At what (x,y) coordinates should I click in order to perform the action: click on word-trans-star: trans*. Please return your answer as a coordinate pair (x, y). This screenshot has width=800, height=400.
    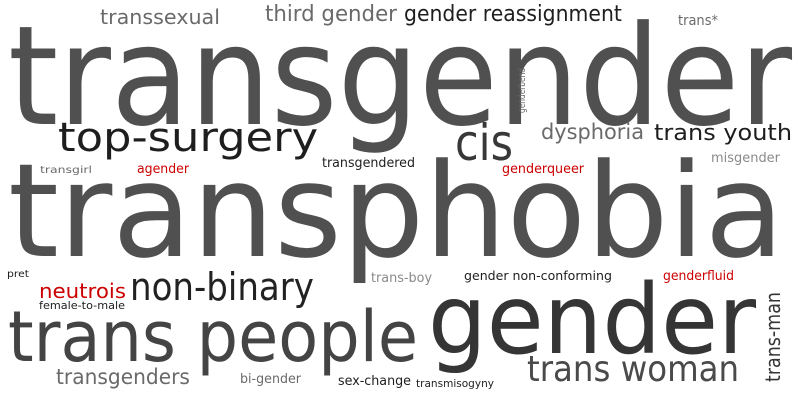
    Looking at the image, I should click on (698, 21).